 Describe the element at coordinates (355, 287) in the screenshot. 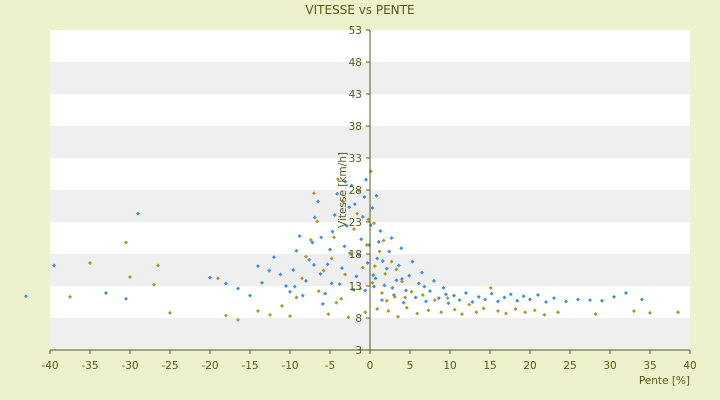

I see `y-tick-label: 13` at that location.